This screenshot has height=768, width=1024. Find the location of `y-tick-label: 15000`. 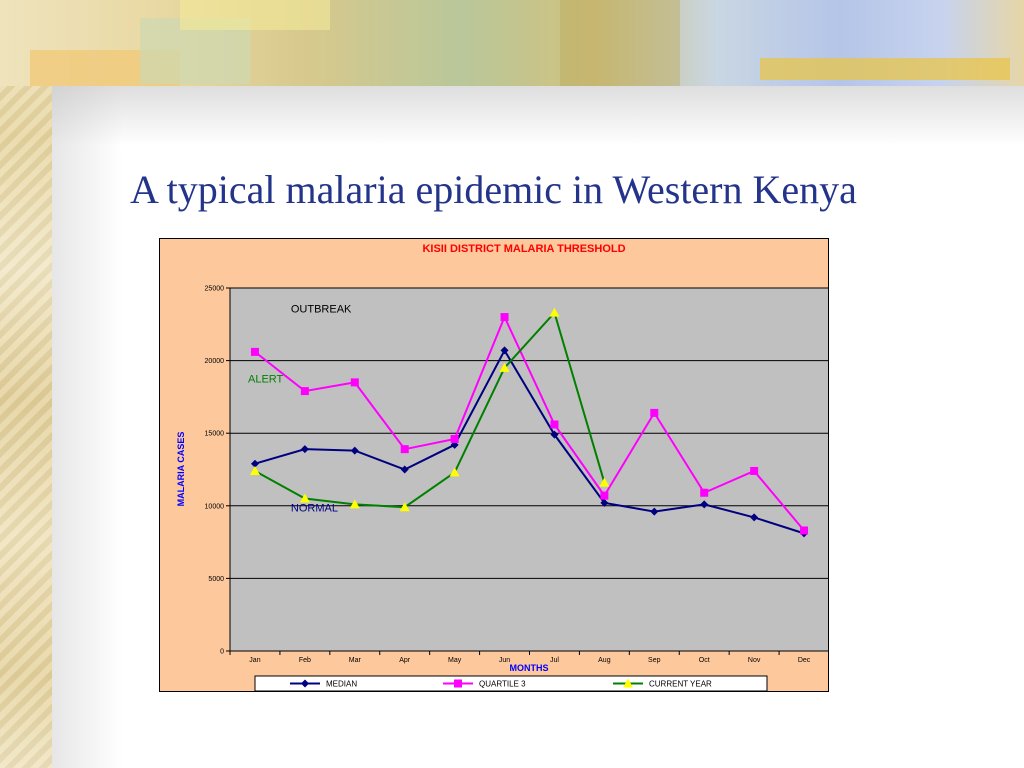

y-tick-label: 15000 is located at coordinates (215, 434).